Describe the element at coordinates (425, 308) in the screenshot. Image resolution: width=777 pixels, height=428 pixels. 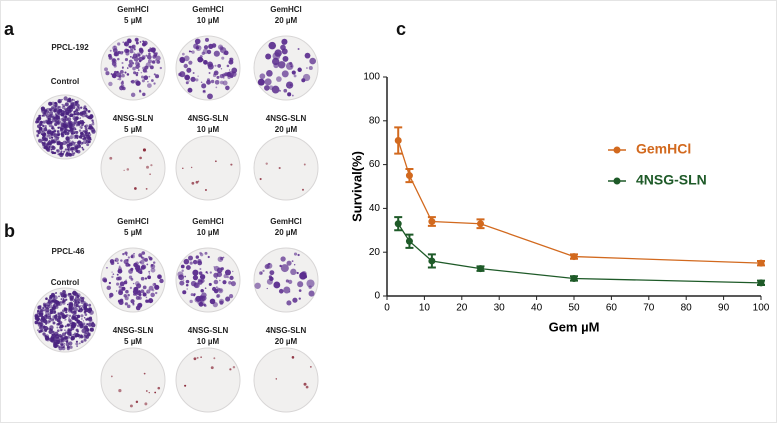
I see `x-tick-label: 10` at that location.